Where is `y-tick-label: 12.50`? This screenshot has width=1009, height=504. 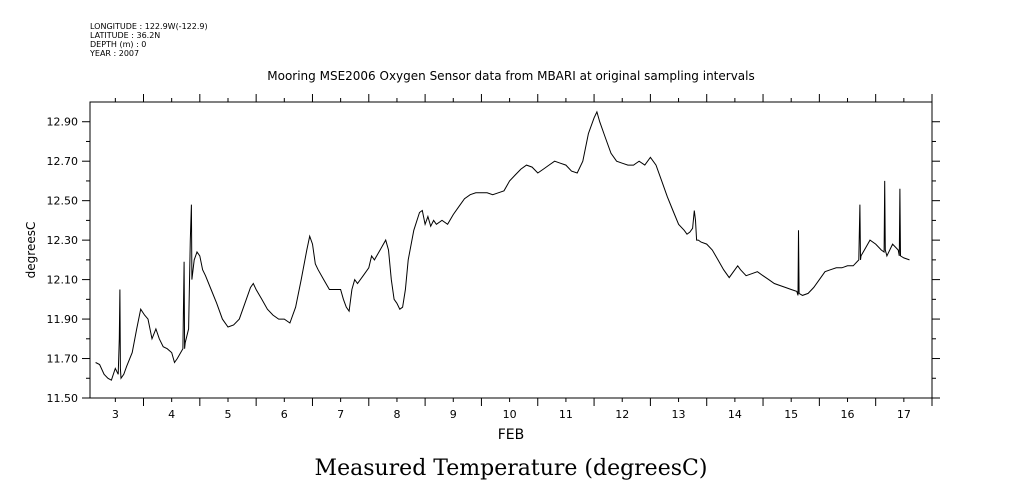 y-tick-label: 12.50 is located at coordinates (63, 201).